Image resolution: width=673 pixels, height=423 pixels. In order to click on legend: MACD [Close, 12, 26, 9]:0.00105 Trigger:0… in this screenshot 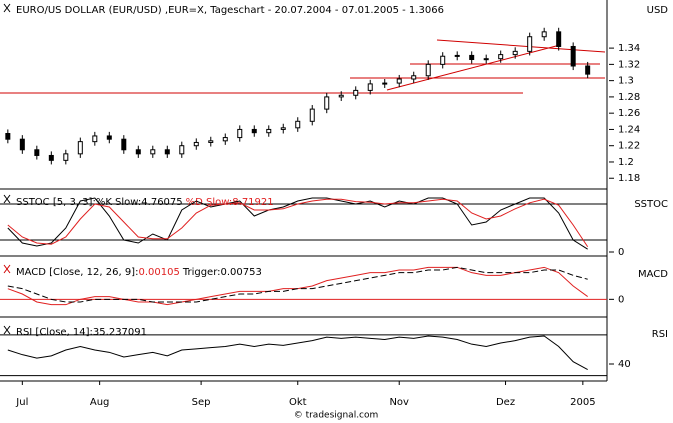, I will do `click(139, 272)`.